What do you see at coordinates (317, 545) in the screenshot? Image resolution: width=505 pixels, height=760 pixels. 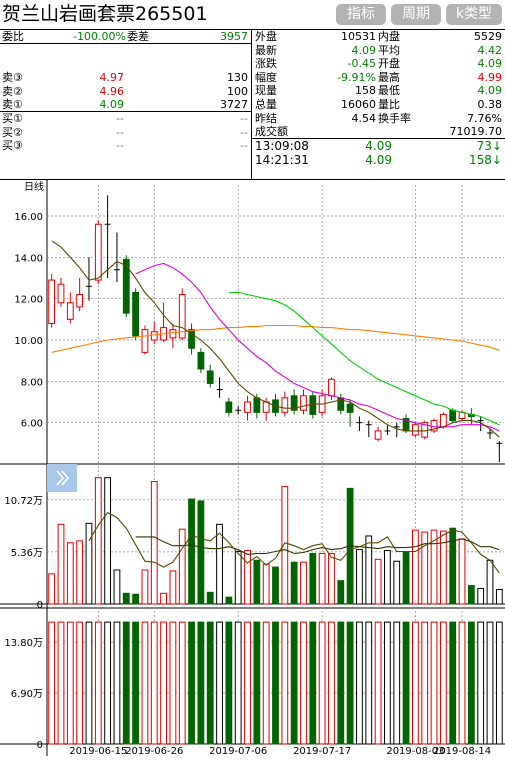 I see `volume-ma-long-line` at bounding box center [317, 545].